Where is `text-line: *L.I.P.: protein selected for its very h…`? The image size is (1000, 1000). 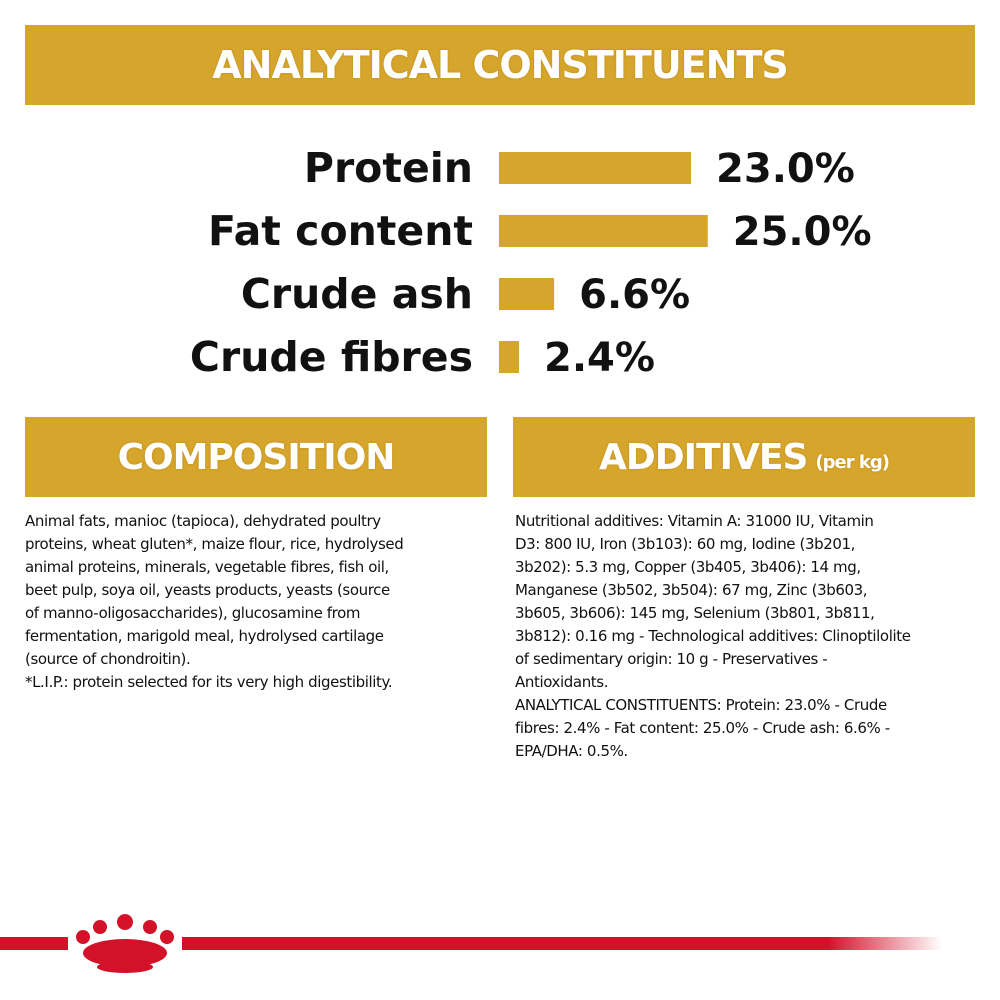
text-line: *L.I.P.: protein selected for its very h… is located at coordinates (209, 682).